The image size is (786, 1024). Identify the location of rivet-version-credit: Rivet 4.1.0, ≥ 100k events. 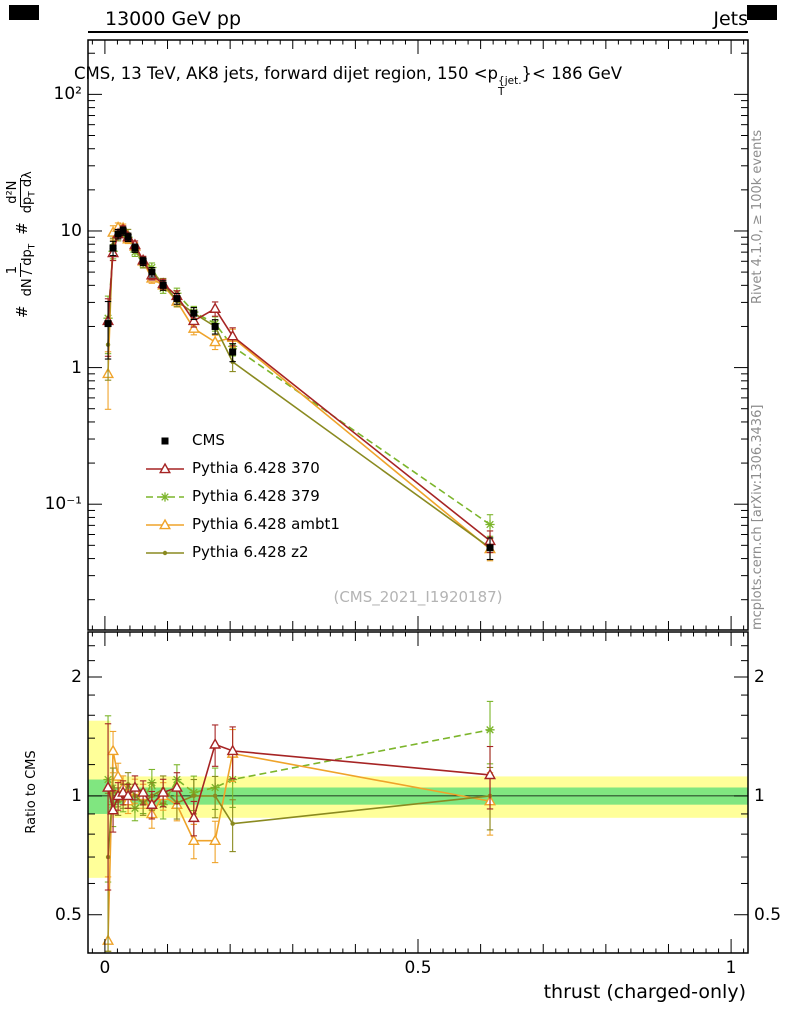
(757, 216).